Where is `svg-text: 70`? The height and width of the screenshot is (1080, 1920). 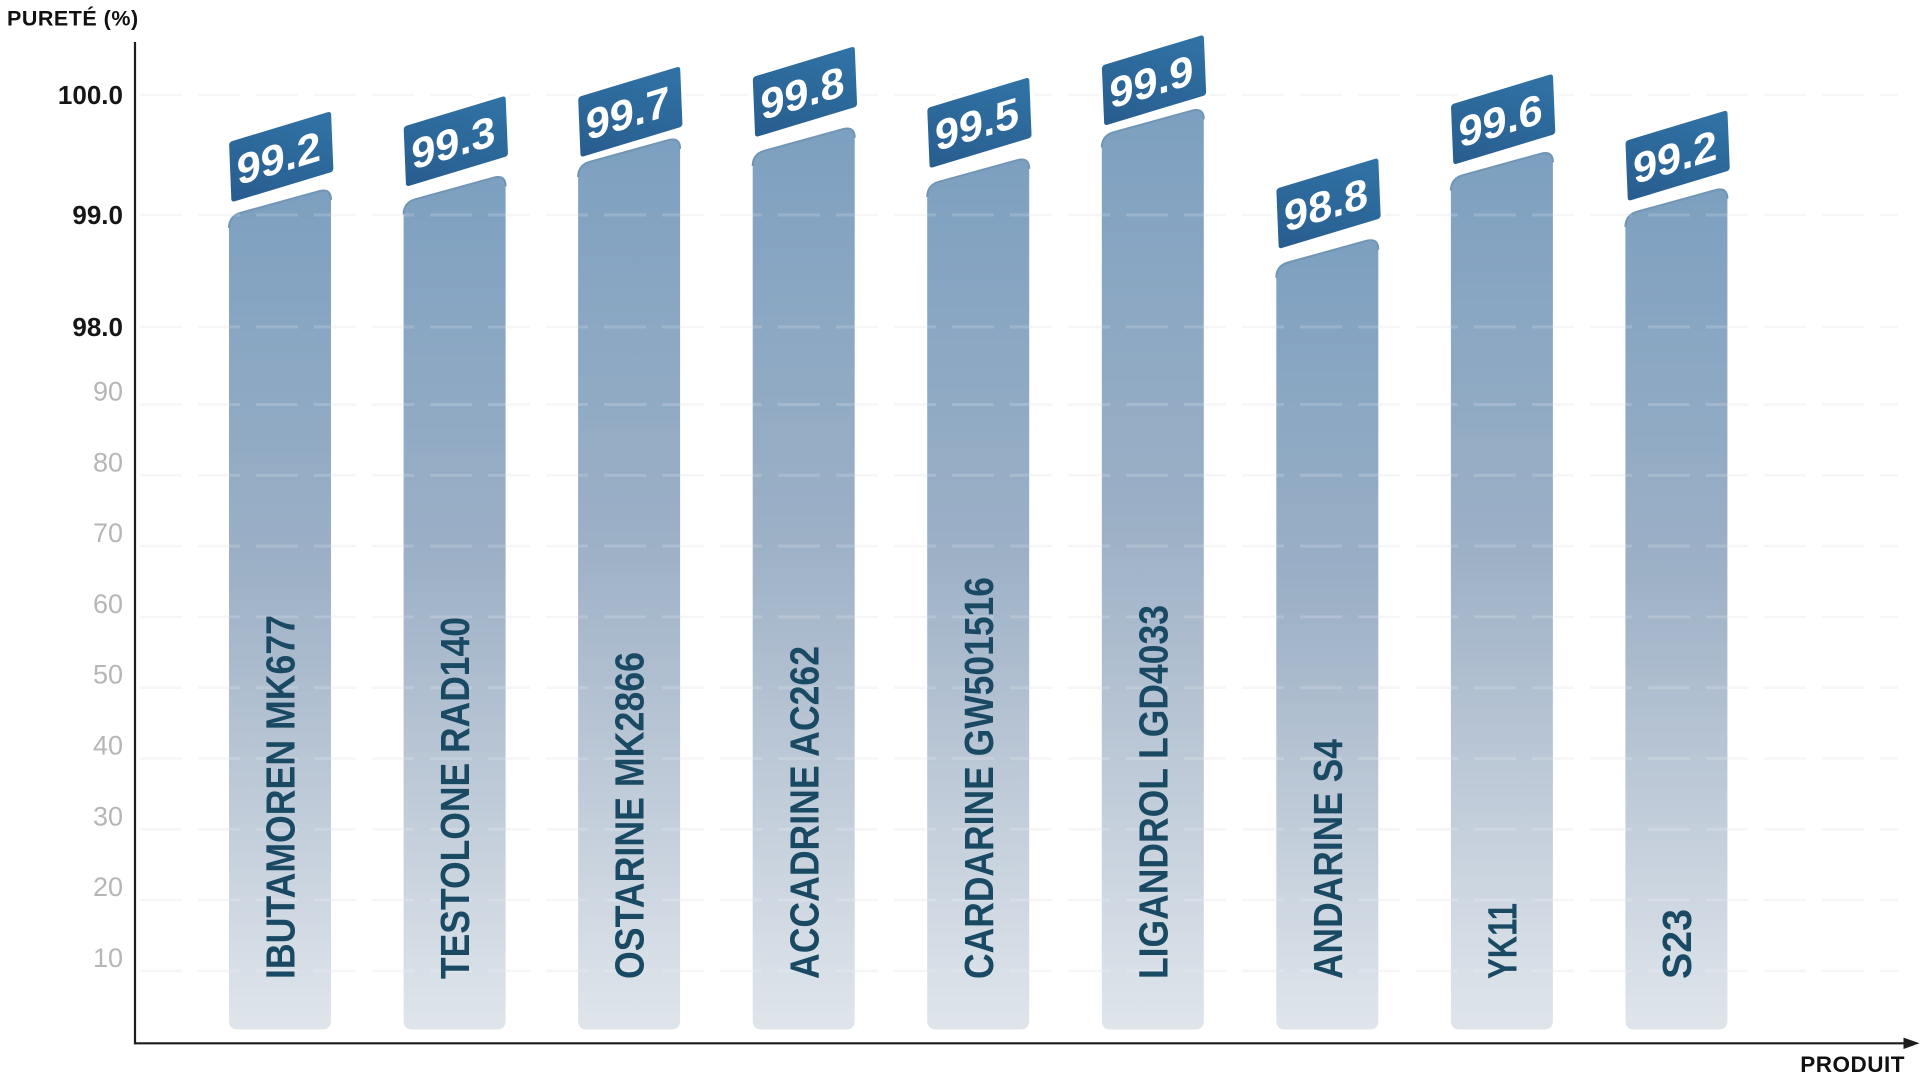
svg-text: 70 is located at coordinates (108, 533).